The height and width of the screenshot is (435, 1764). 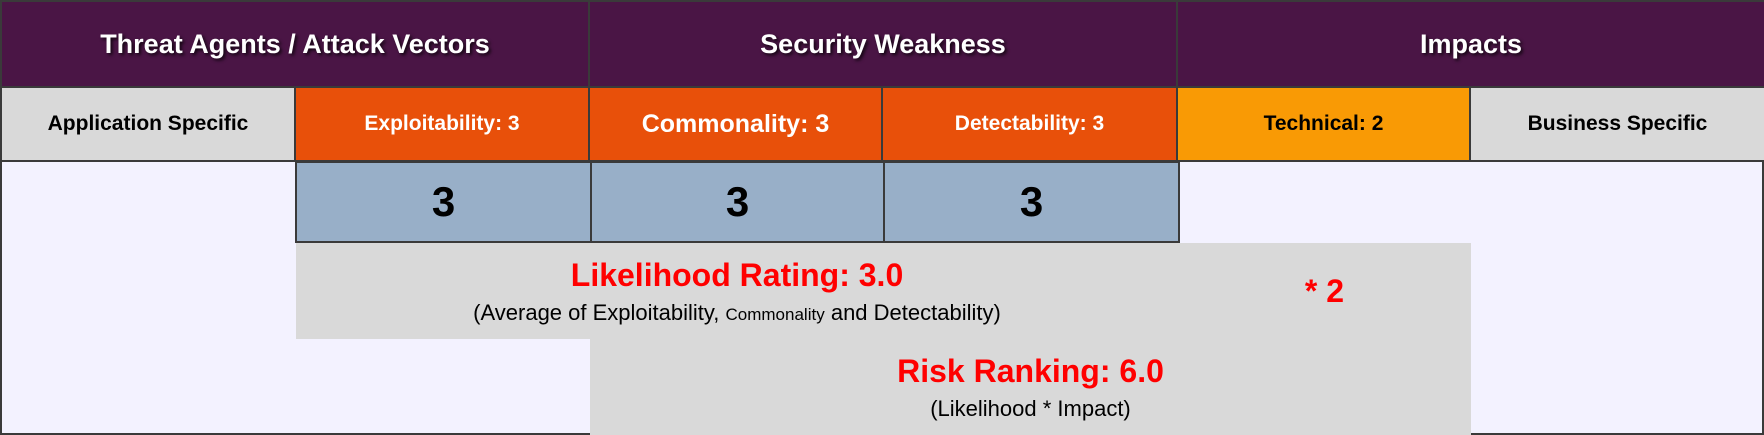 I want to click on commonality-cell: Commonality: 3, so click(x=736, y=125).